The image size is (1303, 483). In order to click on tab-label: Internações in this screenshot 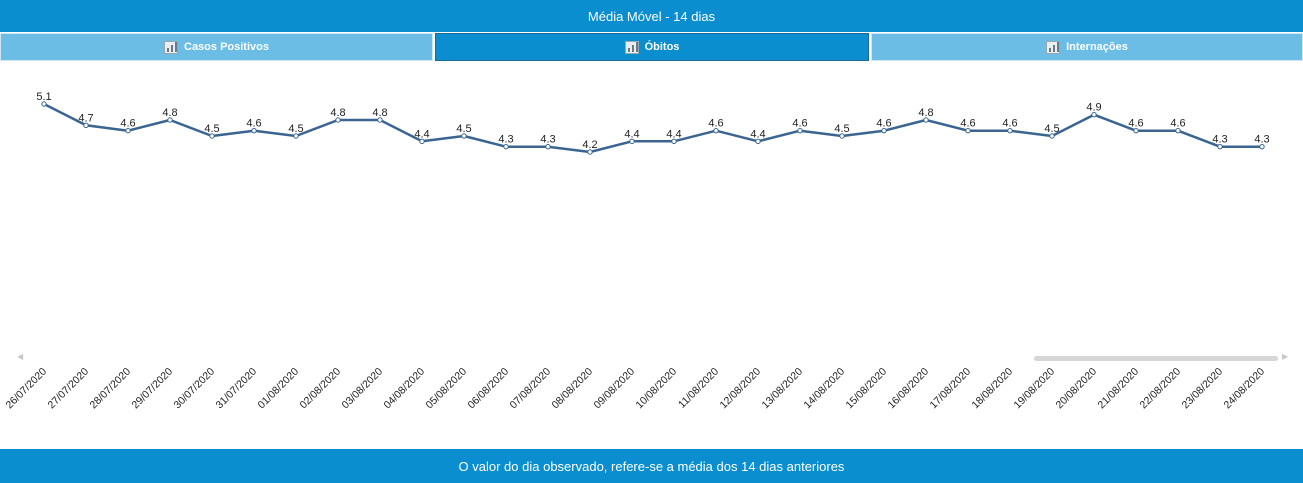, I will do `click(1097, 47)`.